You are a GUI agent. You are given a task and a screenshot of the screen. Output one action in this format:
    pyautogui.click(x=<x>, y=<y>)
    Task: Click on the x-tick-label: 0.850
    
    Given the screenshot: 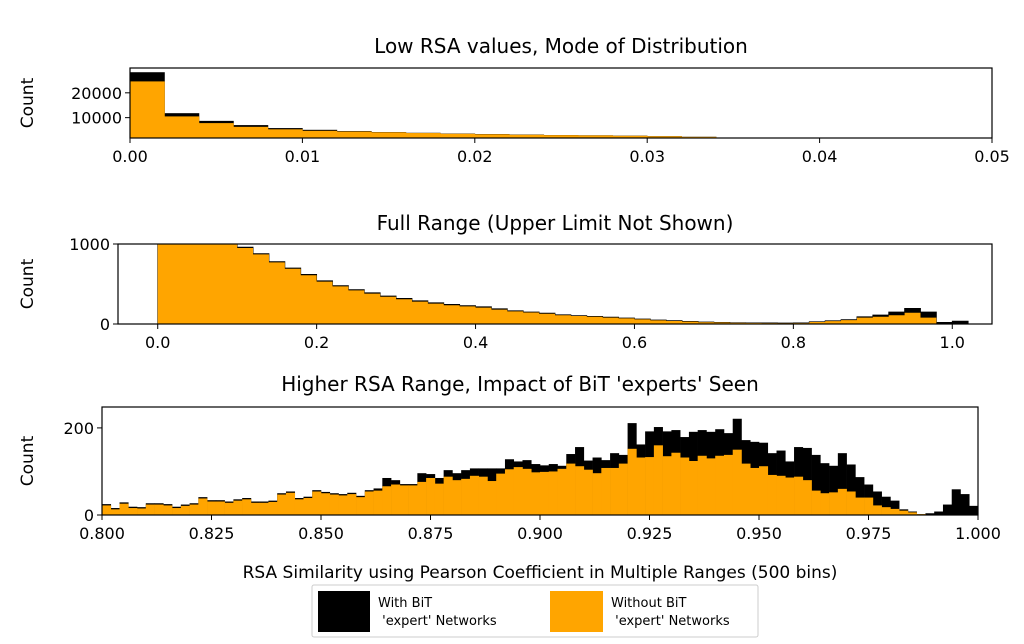 What is the action you would take?
    pyautogui.click(x=321, y=533)
    